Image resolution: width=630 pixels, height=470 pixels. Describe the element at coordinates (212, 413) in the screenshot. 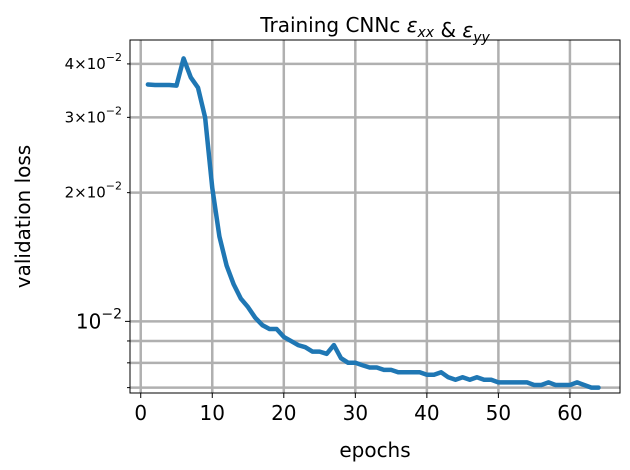

I see `x-tick-label: 10` at that location.